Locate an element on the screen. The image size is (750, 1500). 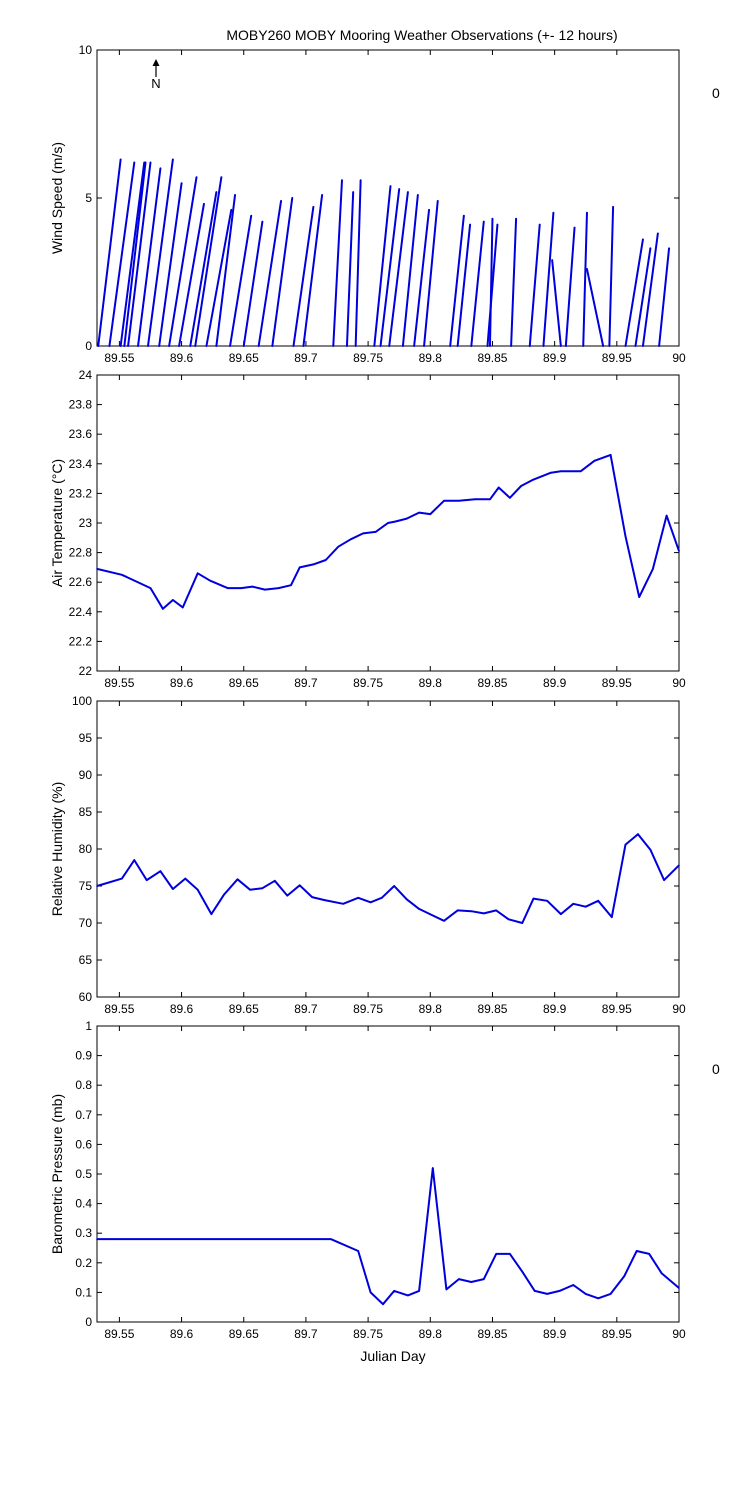
y-tick-label: 10 is located at coordinates (86, 50).